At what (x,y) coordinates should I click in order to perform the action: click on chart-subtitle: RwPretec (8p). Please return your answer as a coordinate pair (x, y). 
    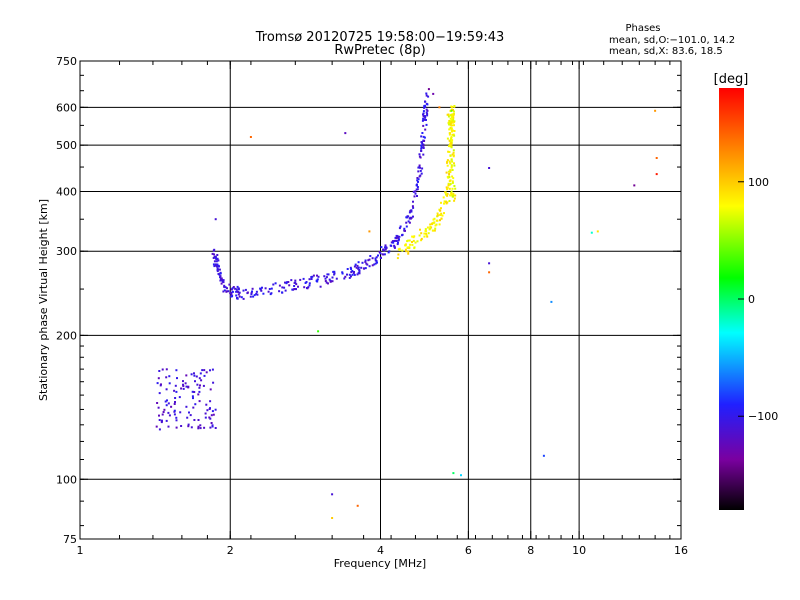
    Looking at the image, I should click on (379, 50).